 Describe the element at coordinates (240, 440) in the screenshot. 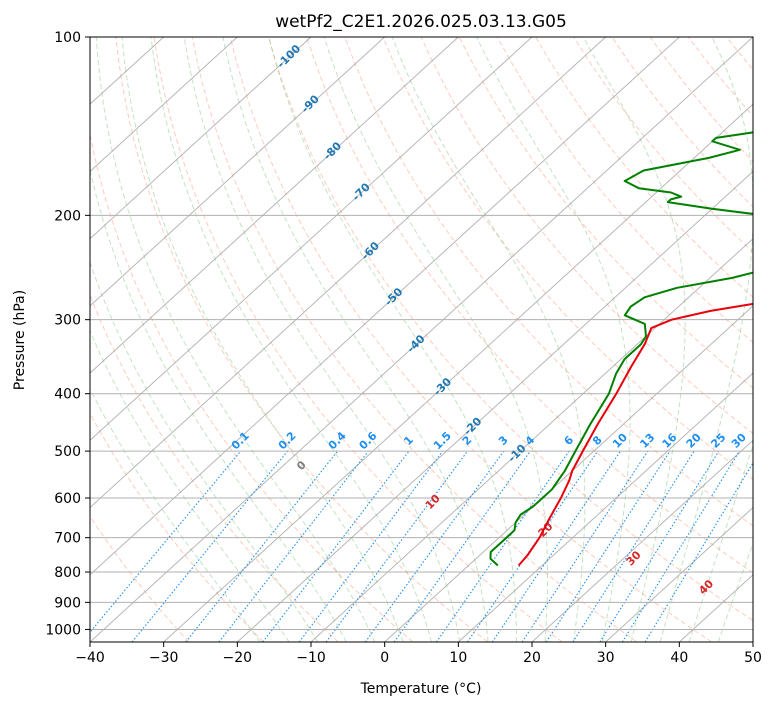

I see `mixing-ratio-label: 0.1` at that location.